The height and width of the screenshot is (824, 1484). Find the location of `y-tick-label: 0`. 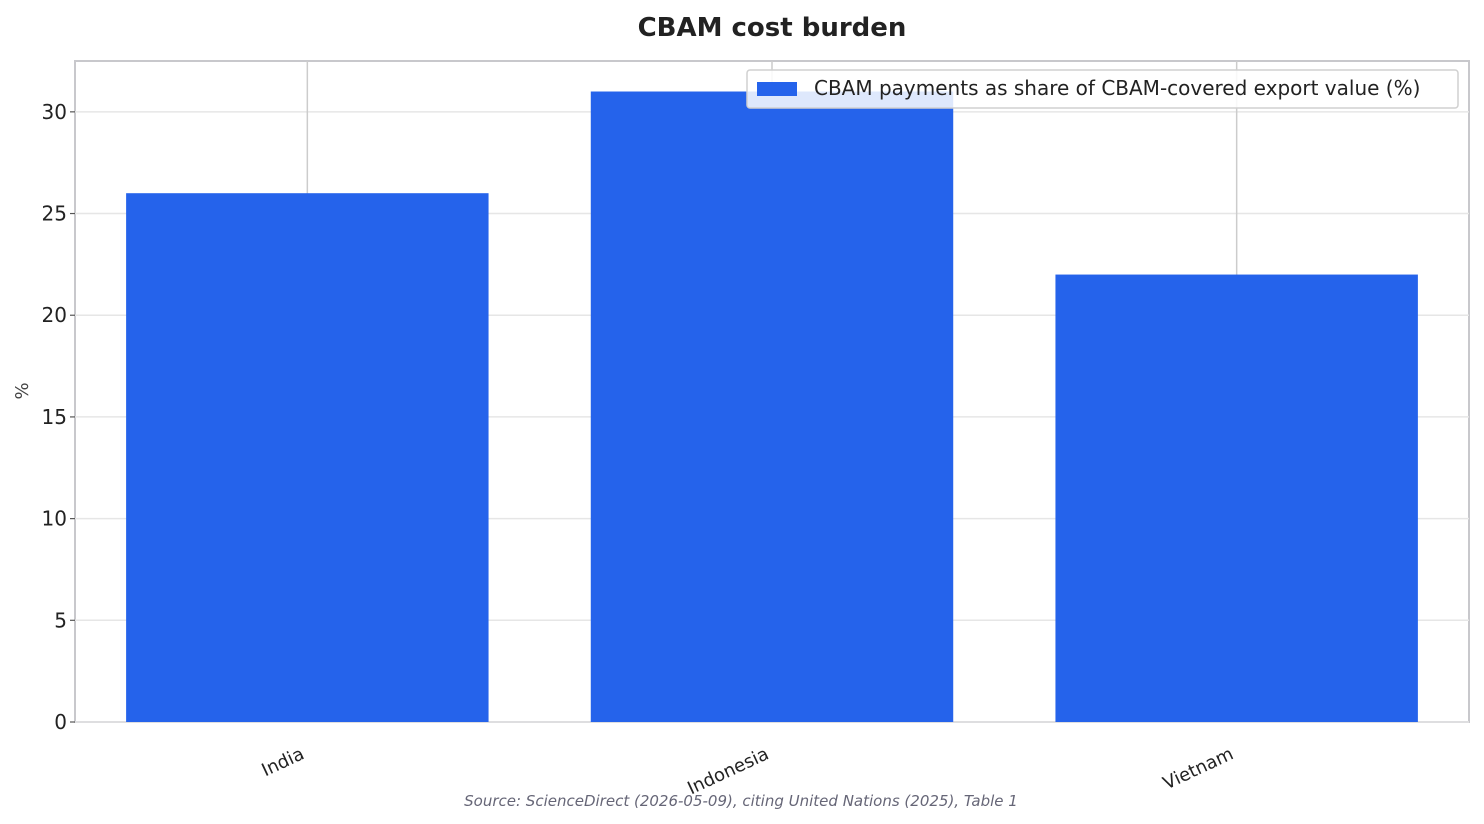

y-tick-label: 0 is located at coordinates (60, 722).